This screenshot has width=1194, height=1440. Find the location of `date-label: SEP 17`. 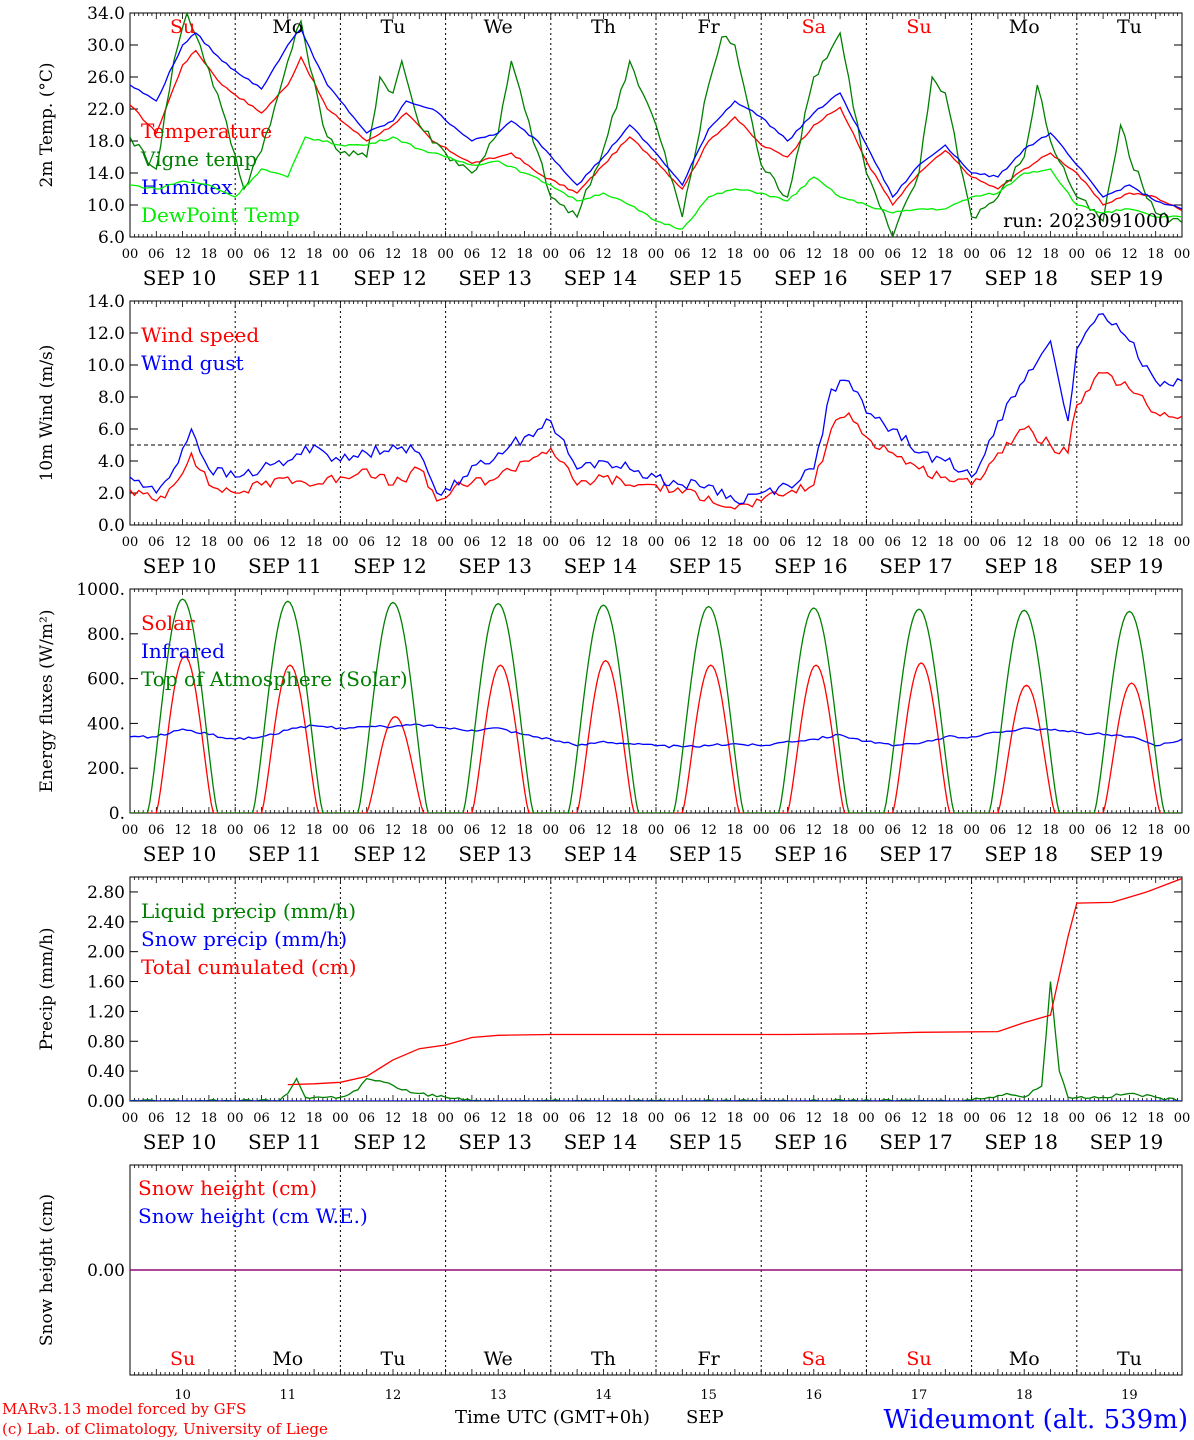

date-label: SEP 17 is located at coordinates (916, 566).